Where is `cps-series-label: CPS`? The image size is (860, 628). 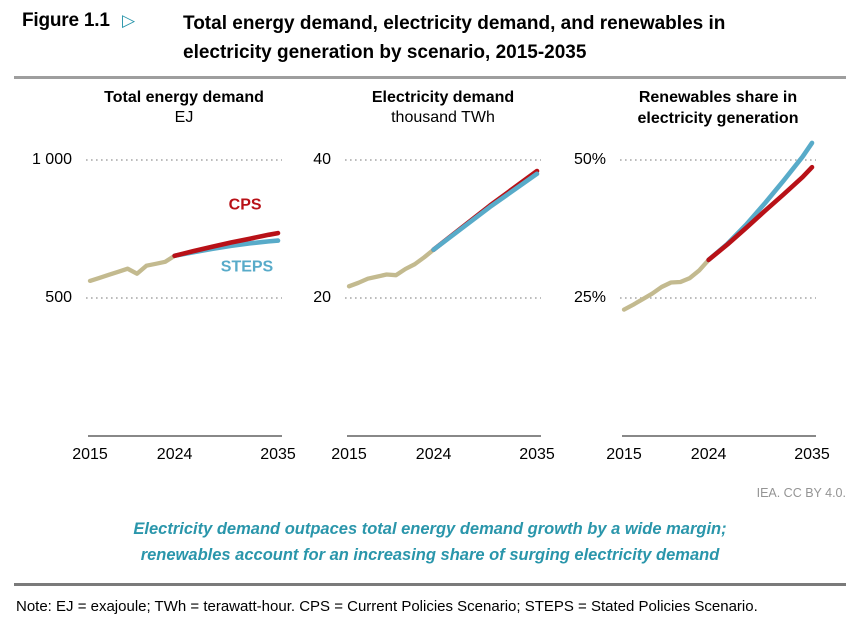 cps-series-label: CPS is located at coordinates (245, 205).